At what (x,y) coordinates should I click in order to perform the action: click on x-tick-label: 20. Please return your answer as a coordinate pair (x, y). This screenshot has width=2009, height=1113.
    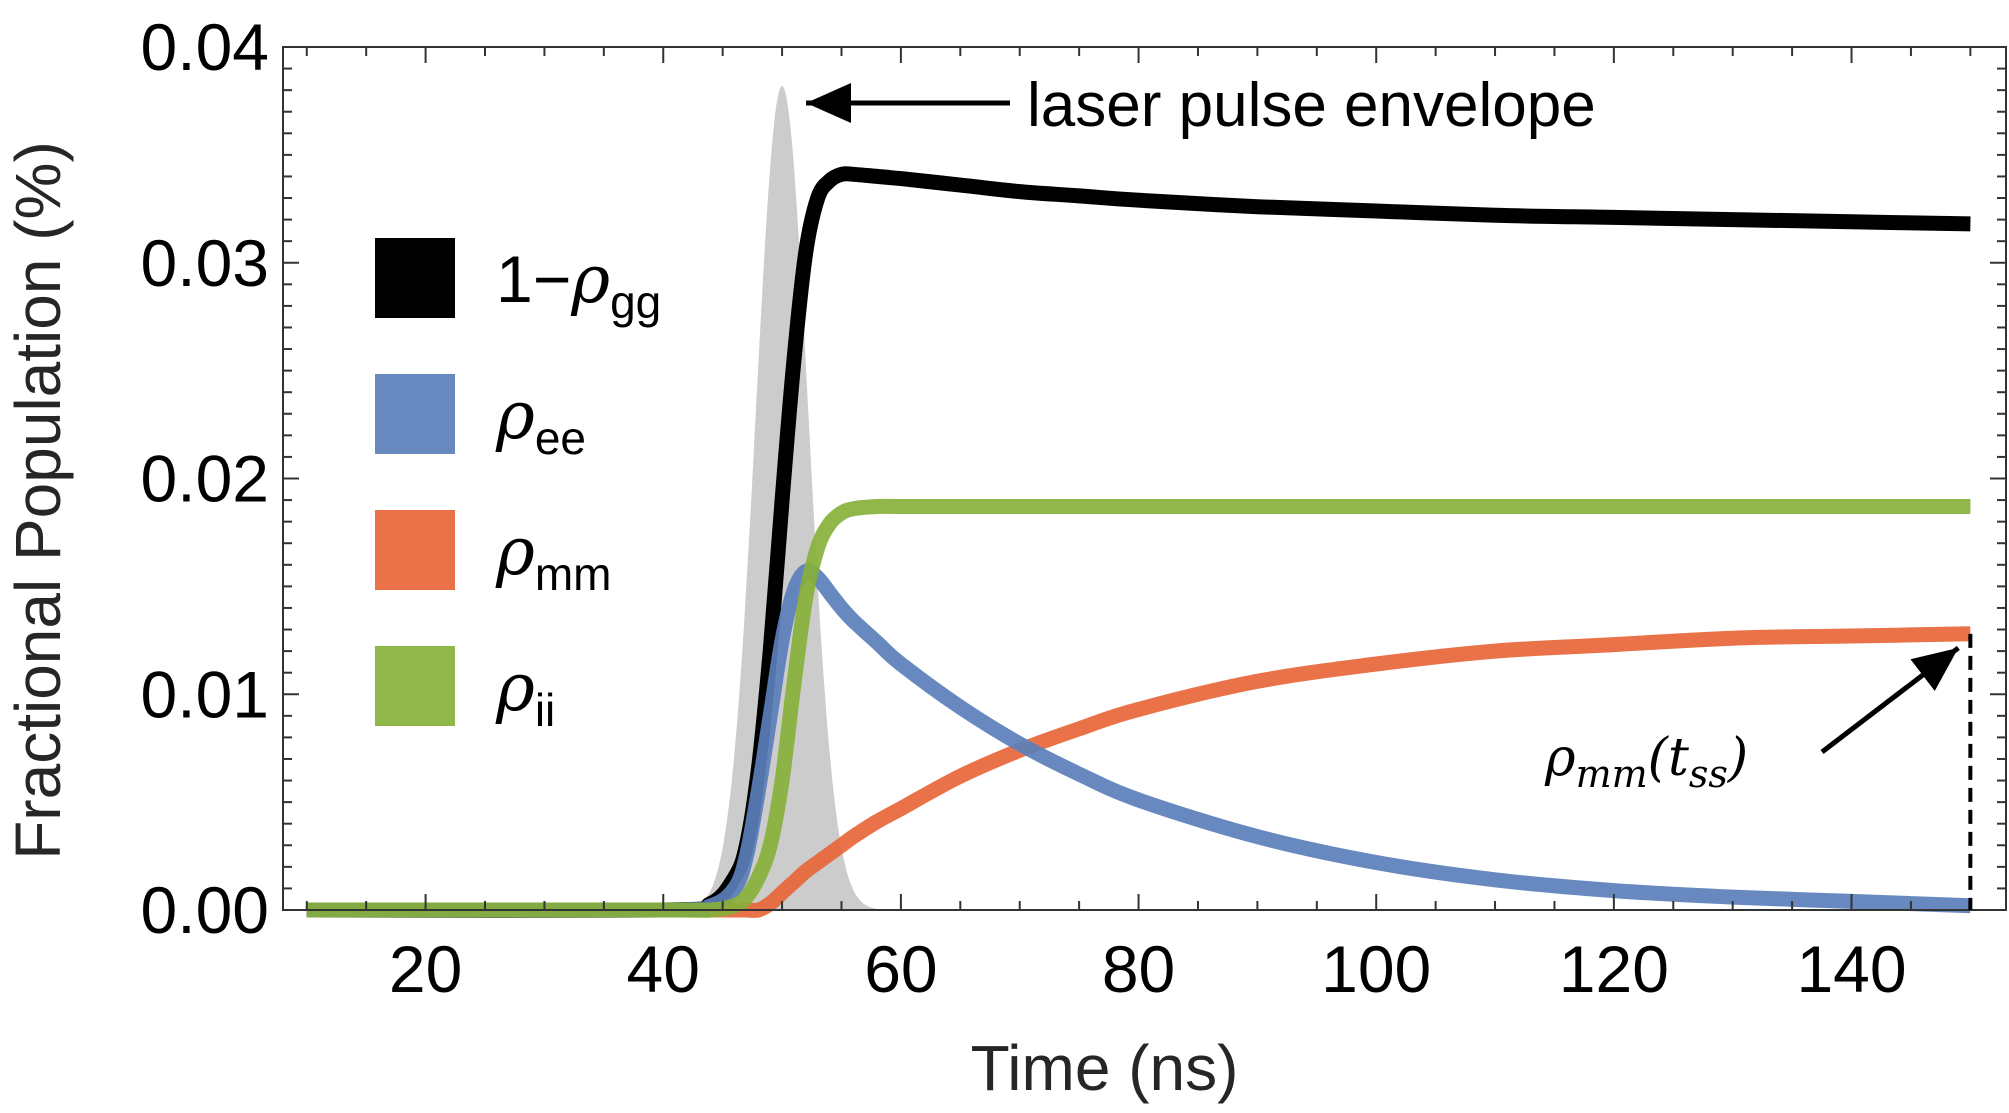
    Looking at the image, I should click on (425, 969).